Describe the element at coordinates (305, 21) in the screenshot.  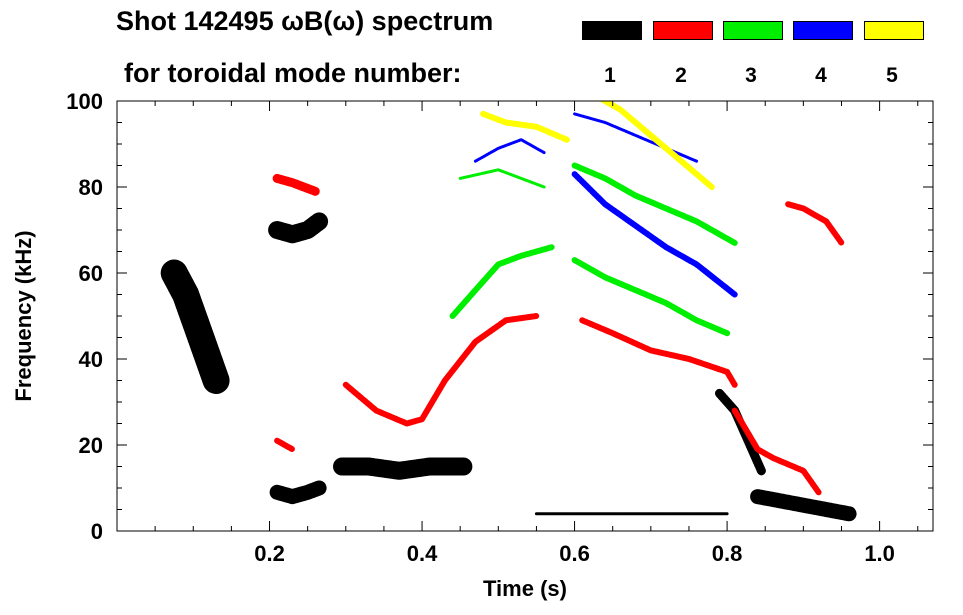
I see `chart-title-line1: Shot 142495 ωB(ω) spectrum` at that location.